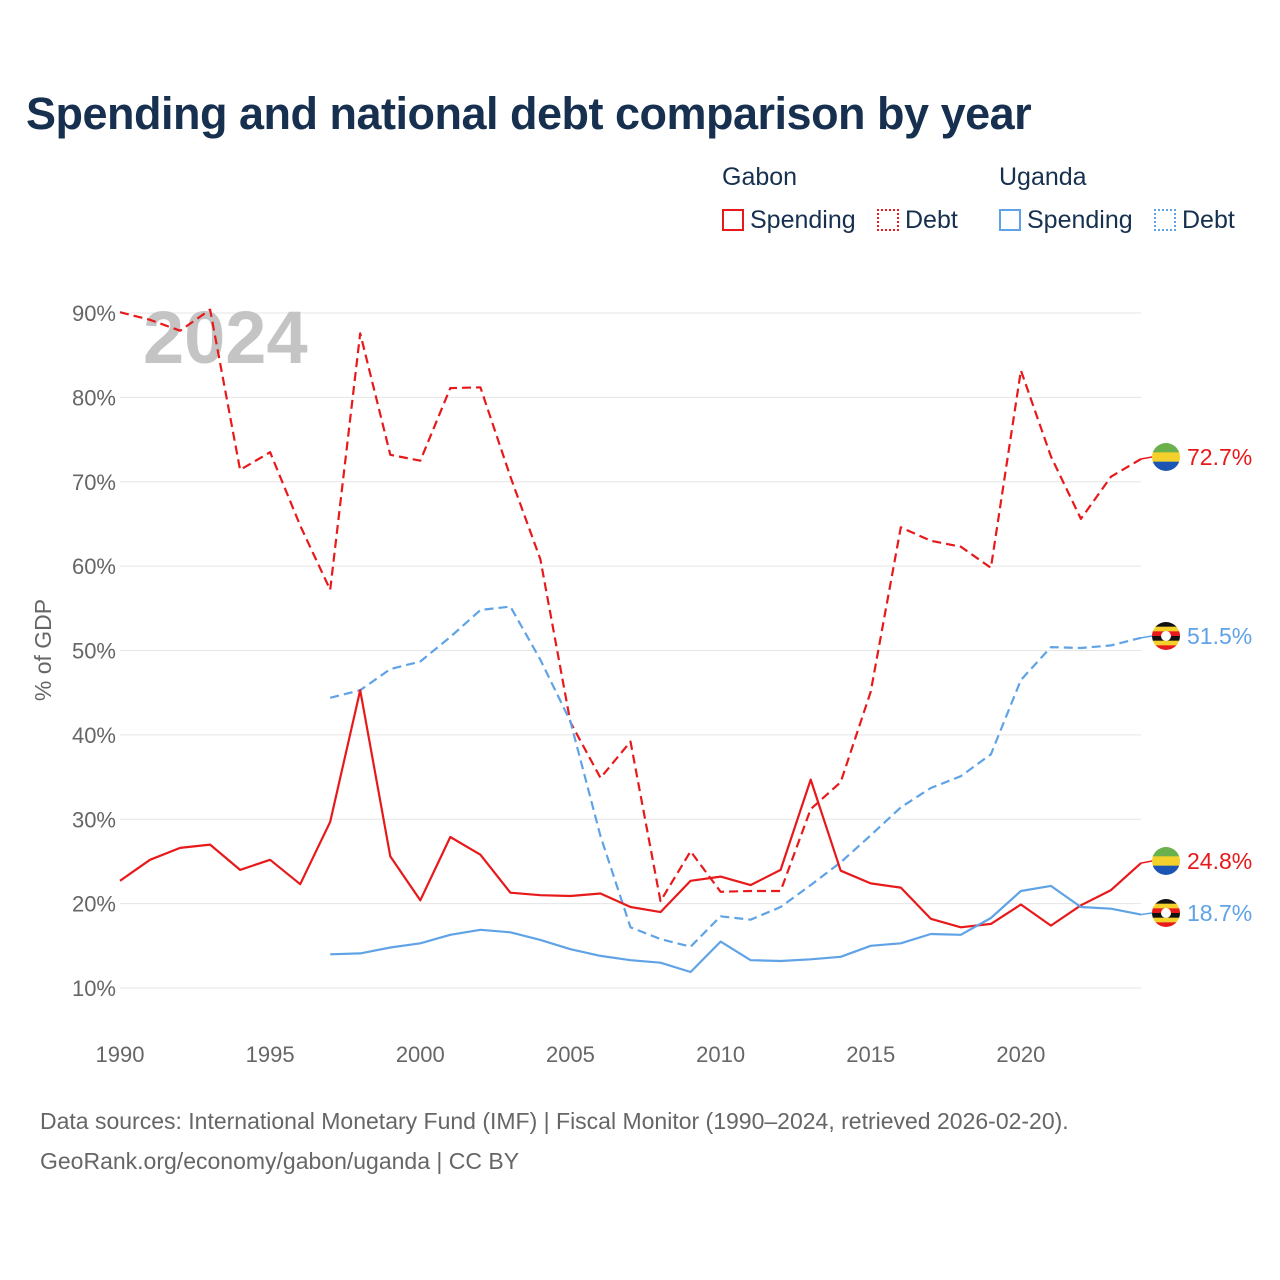 This screenshot has height=1280, width=1280. I want to click on legend-item-gabon-spending: Spending, so click(789, 220).